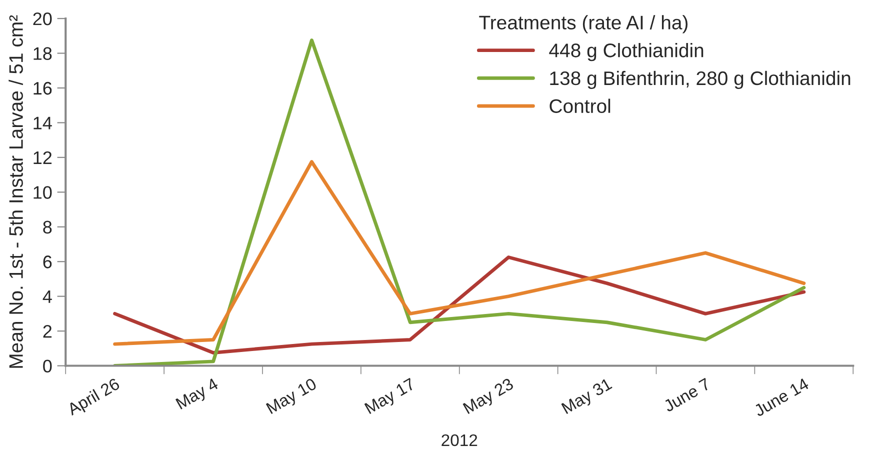 This screenshot has height=463, width=875. Describe the element at coordinates (580, 106) in the screenshot. I see `legend-label: Control` at that location.